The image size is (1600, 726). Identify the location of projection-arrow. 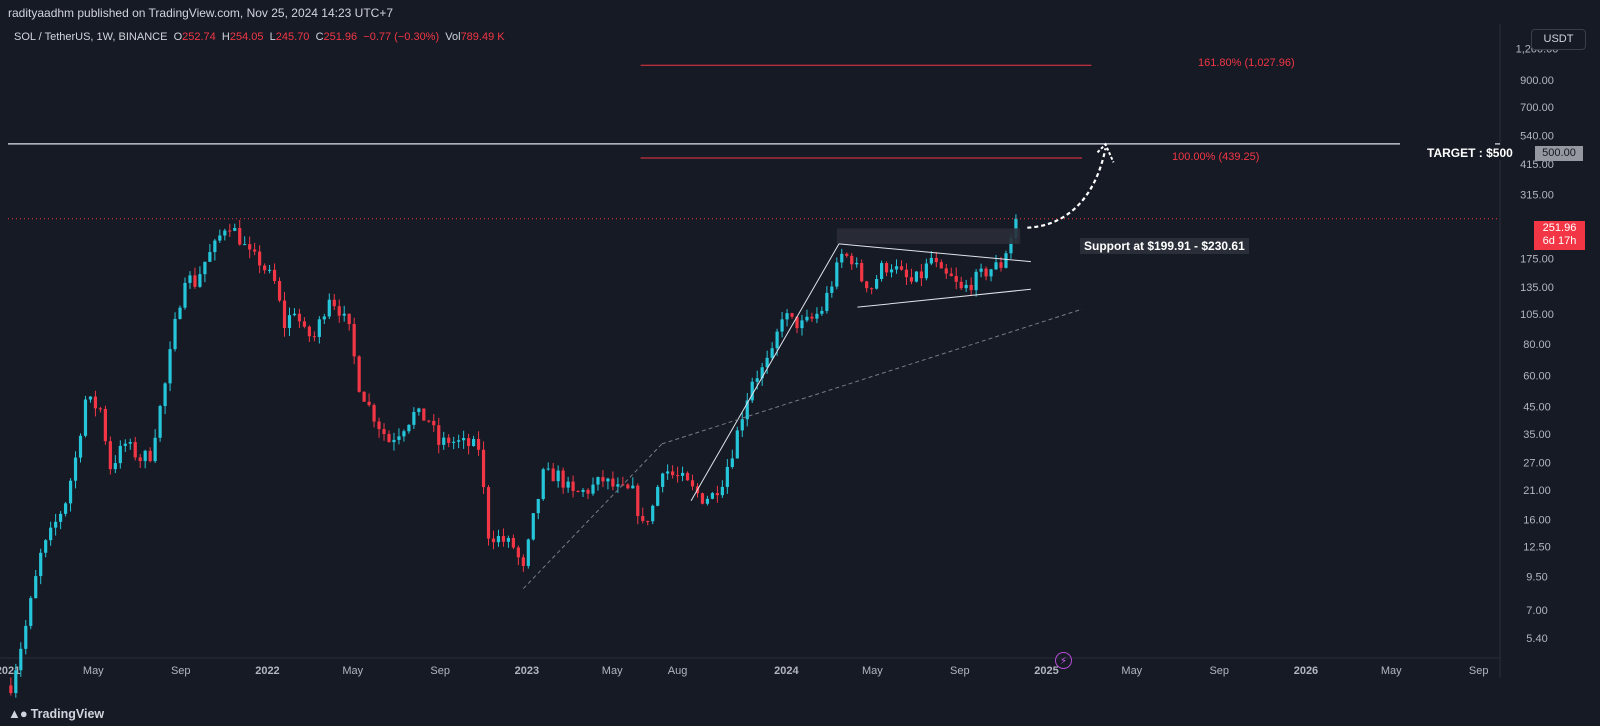
(1067, 188).